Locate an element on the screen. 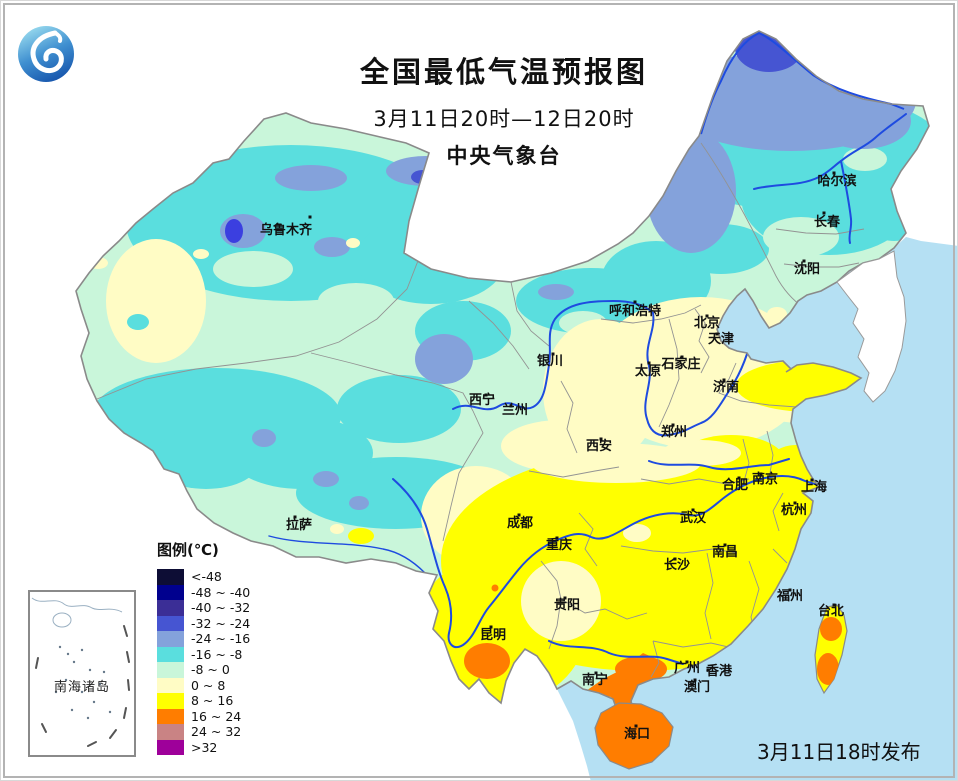 Image resolution: width=958 pixels, height=781 pixels. city-label-石家庄: 石家庄 is located at coordinates (680, 364).